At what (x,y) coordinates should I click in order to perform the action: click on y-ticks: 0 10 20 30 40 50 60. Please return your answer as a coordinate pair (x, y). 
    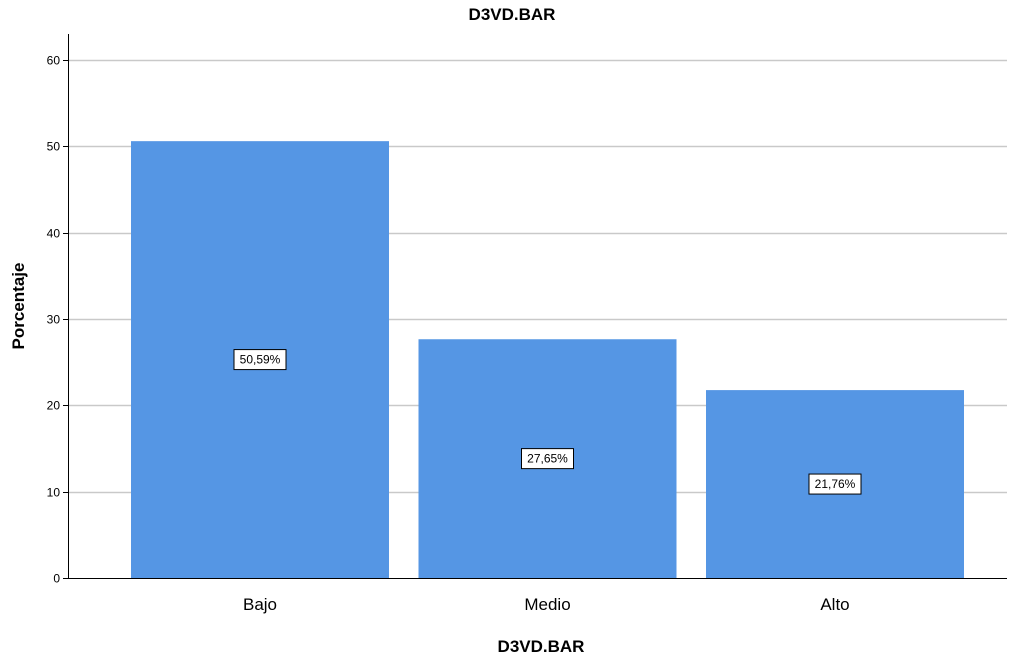
    Looking at the image, I should click on (57, 320).